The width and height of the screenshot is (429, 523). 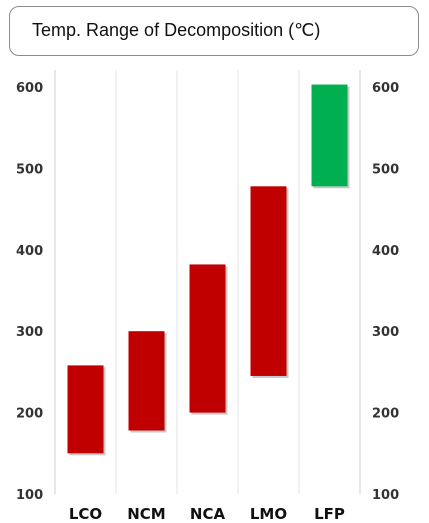 What do you see at coordinates (29, 169) in the screenshot?
I see `y-tick-label-left: 500` at bounding box center [29, 169].